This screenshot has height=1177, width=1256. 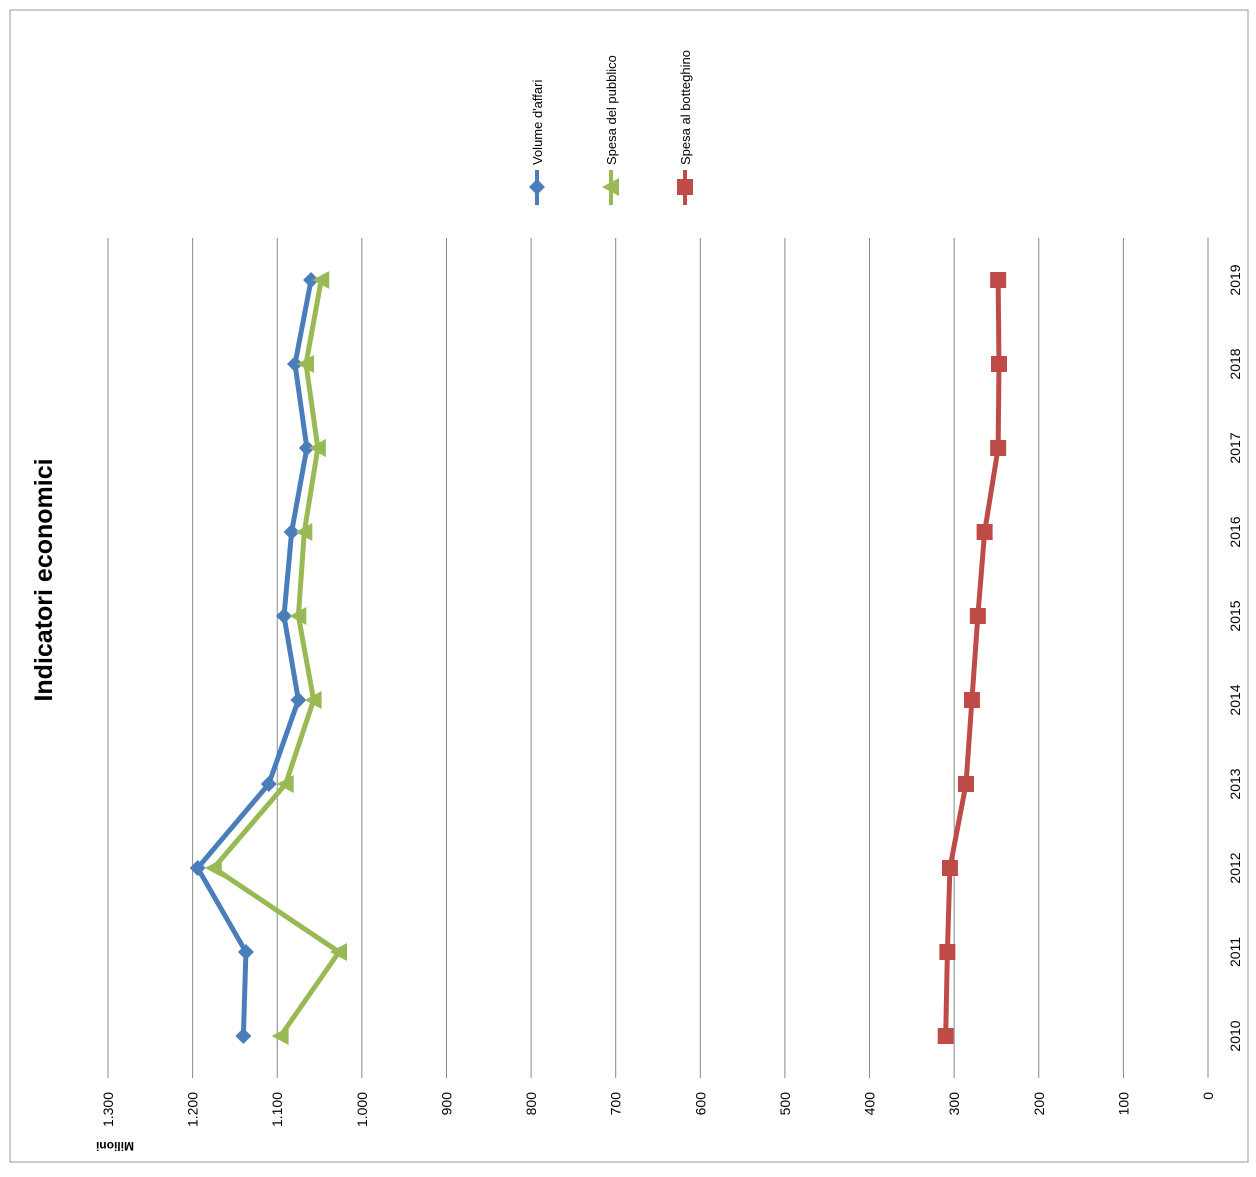 What do you see at coordinates (1039, 1104) in the screenshot?
I see `y-tick-label: 200` at bounding box center [1039, 1104].